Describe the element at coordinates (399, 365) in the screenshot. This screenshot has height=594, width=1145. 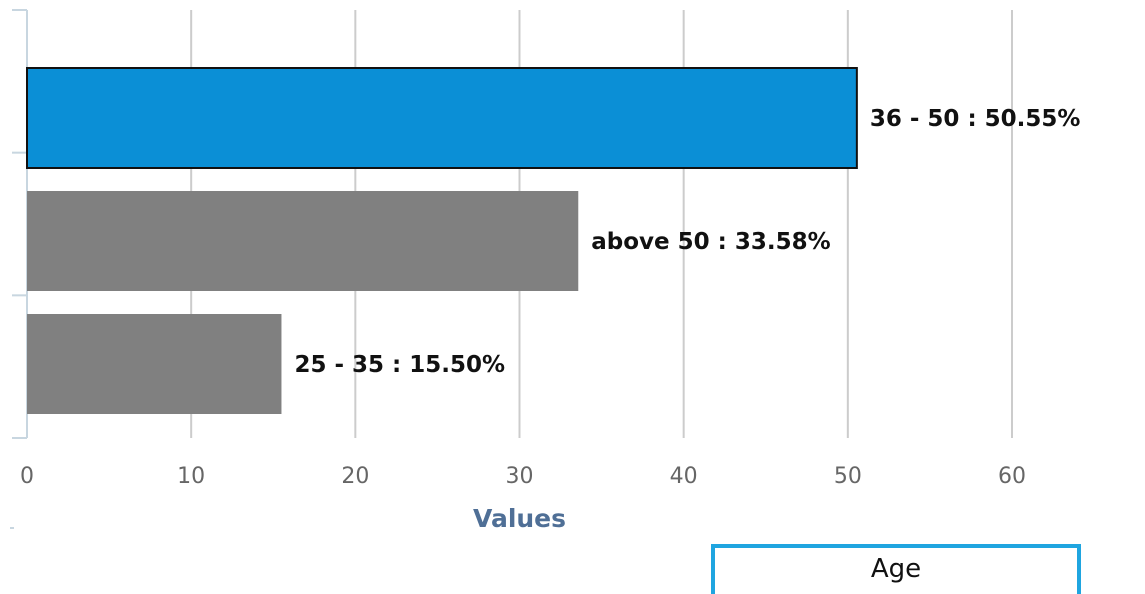
I see `data-label-2: 25 - 35 : 15.50%` at that location.